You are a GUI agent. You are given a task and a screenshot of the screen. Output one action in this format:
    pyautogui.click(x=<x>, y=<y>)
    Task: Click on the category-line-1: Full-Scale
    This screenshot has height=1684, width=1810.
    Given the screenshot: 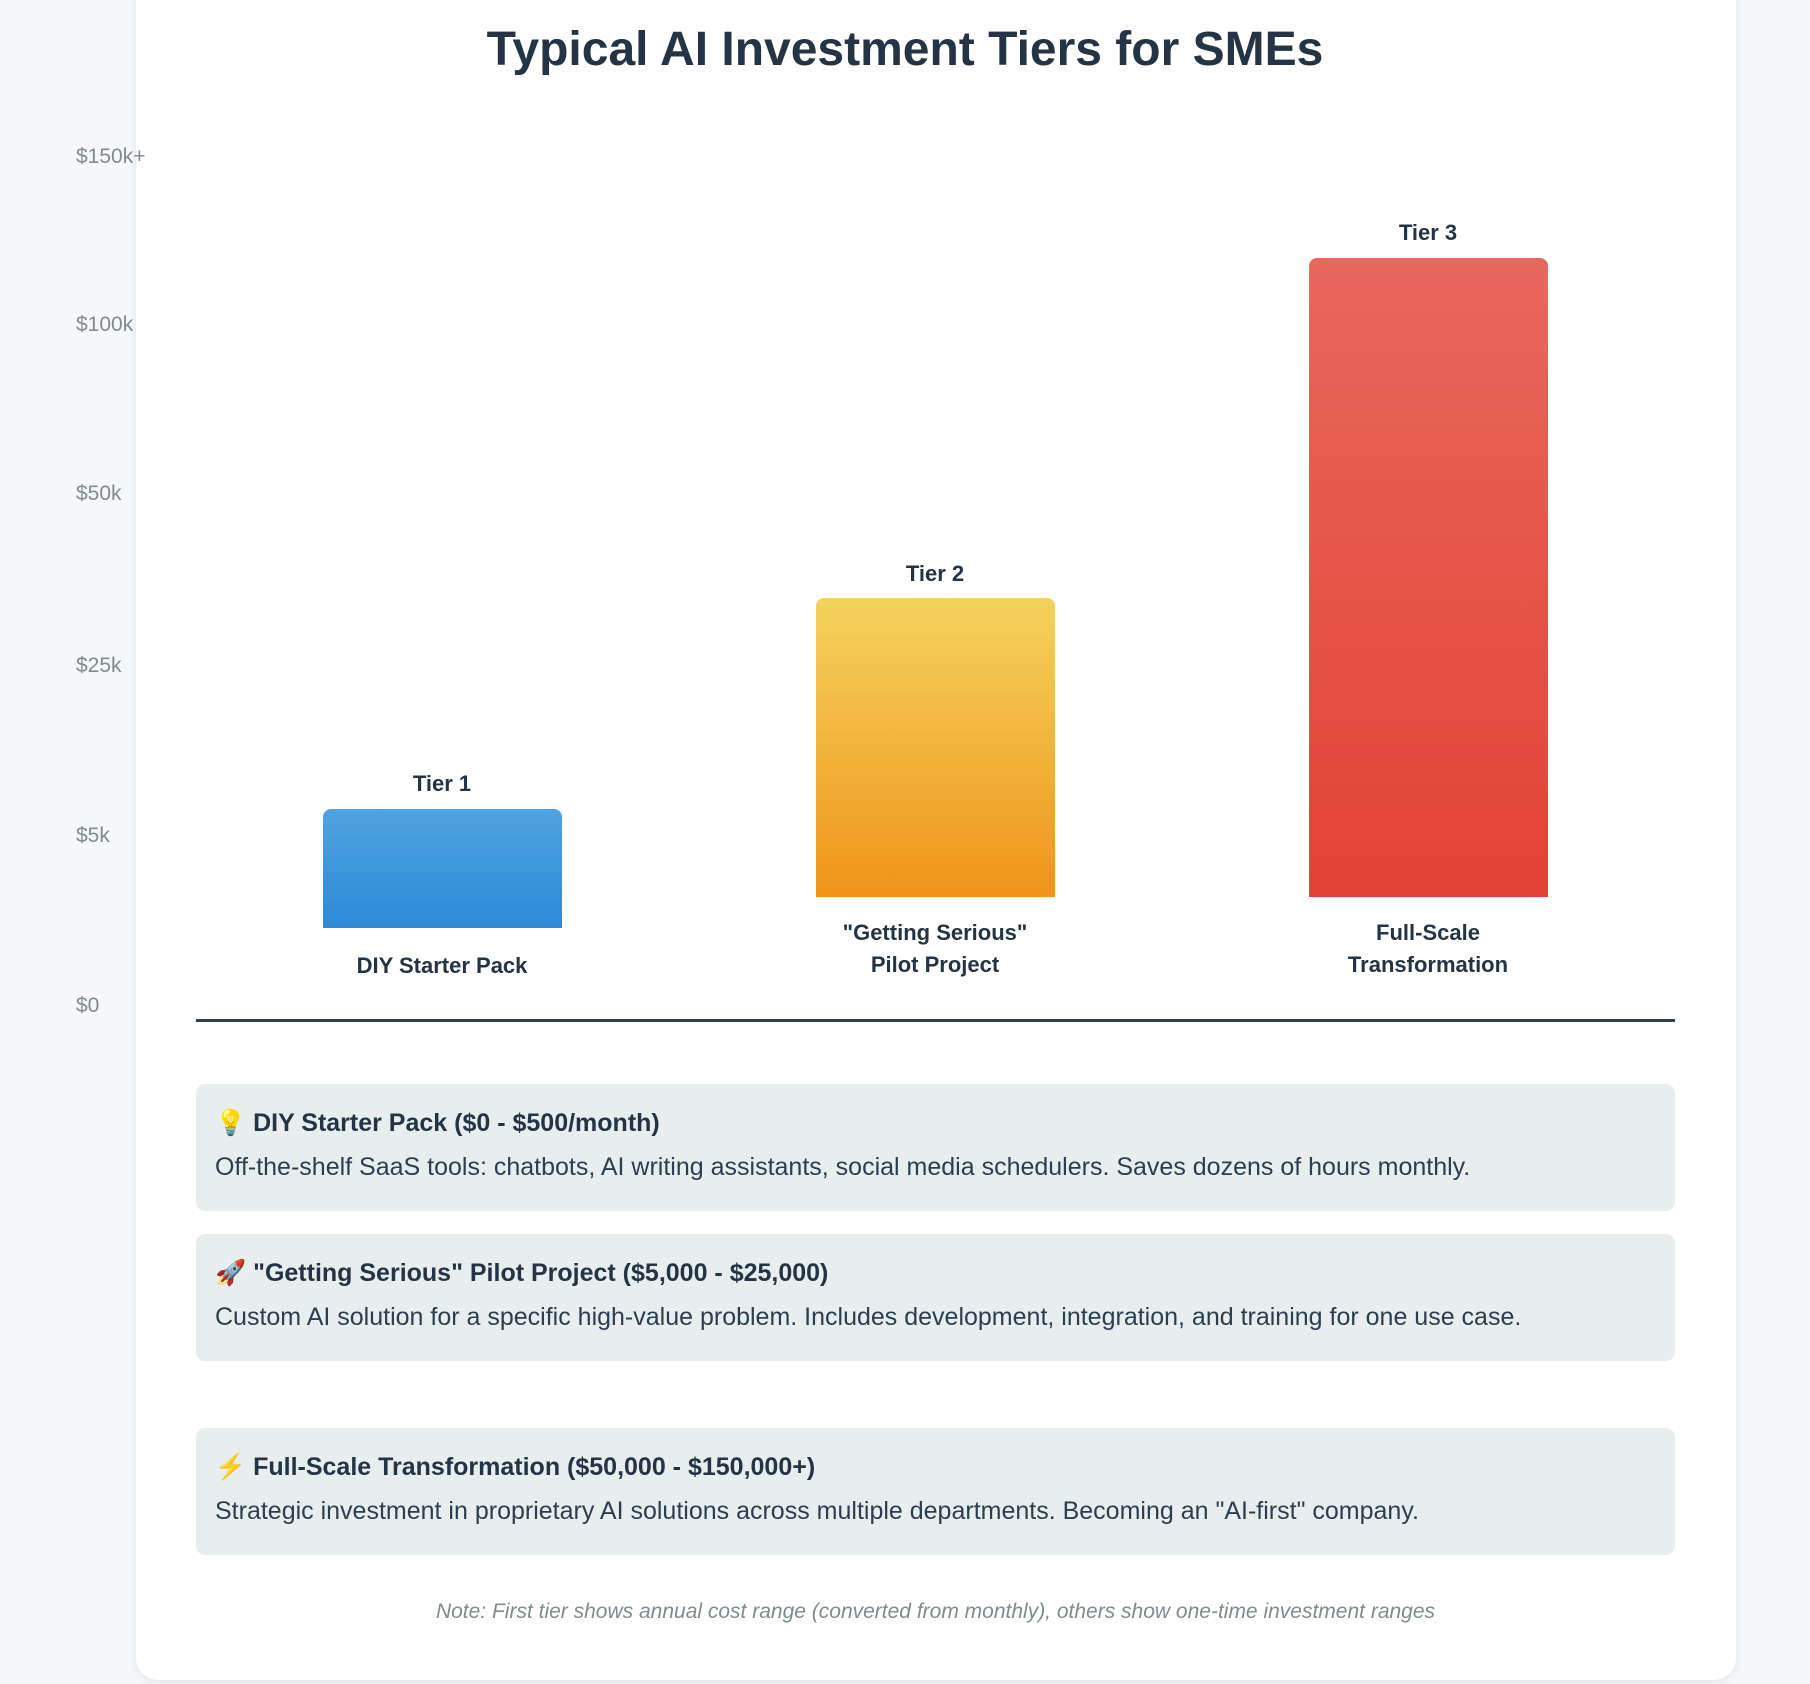 What is the action you would take?
    pyautogui.click(x=1428, y=932)
    